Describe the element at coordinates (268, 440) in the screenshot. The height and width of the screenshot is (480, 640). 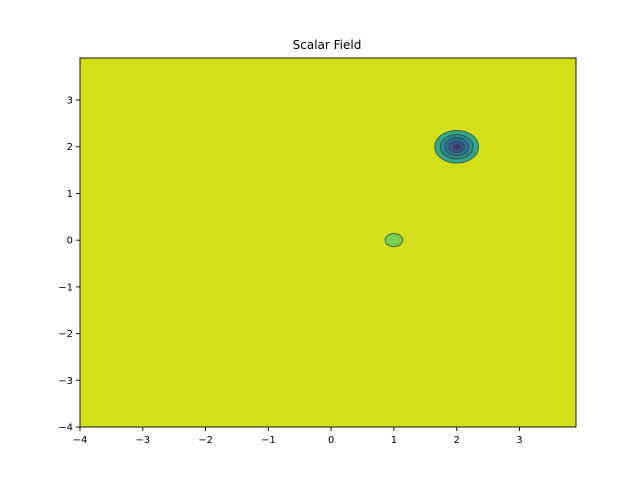
I see `x-tick-label: −1` at that location.